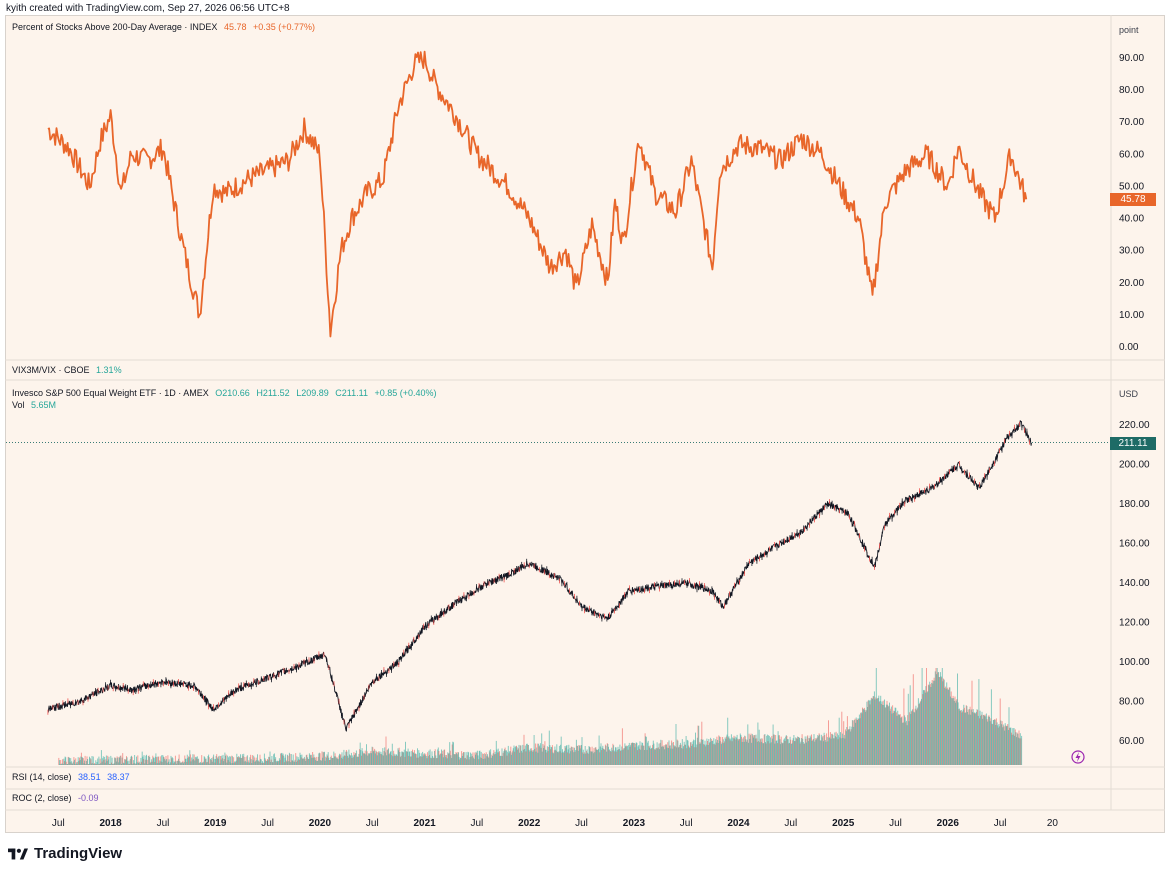 This screenshot has height=873, width=1170. Describe the element at coordinates (948, 823) in the screenshot. I see `x-tick-label: 2026` at that location.